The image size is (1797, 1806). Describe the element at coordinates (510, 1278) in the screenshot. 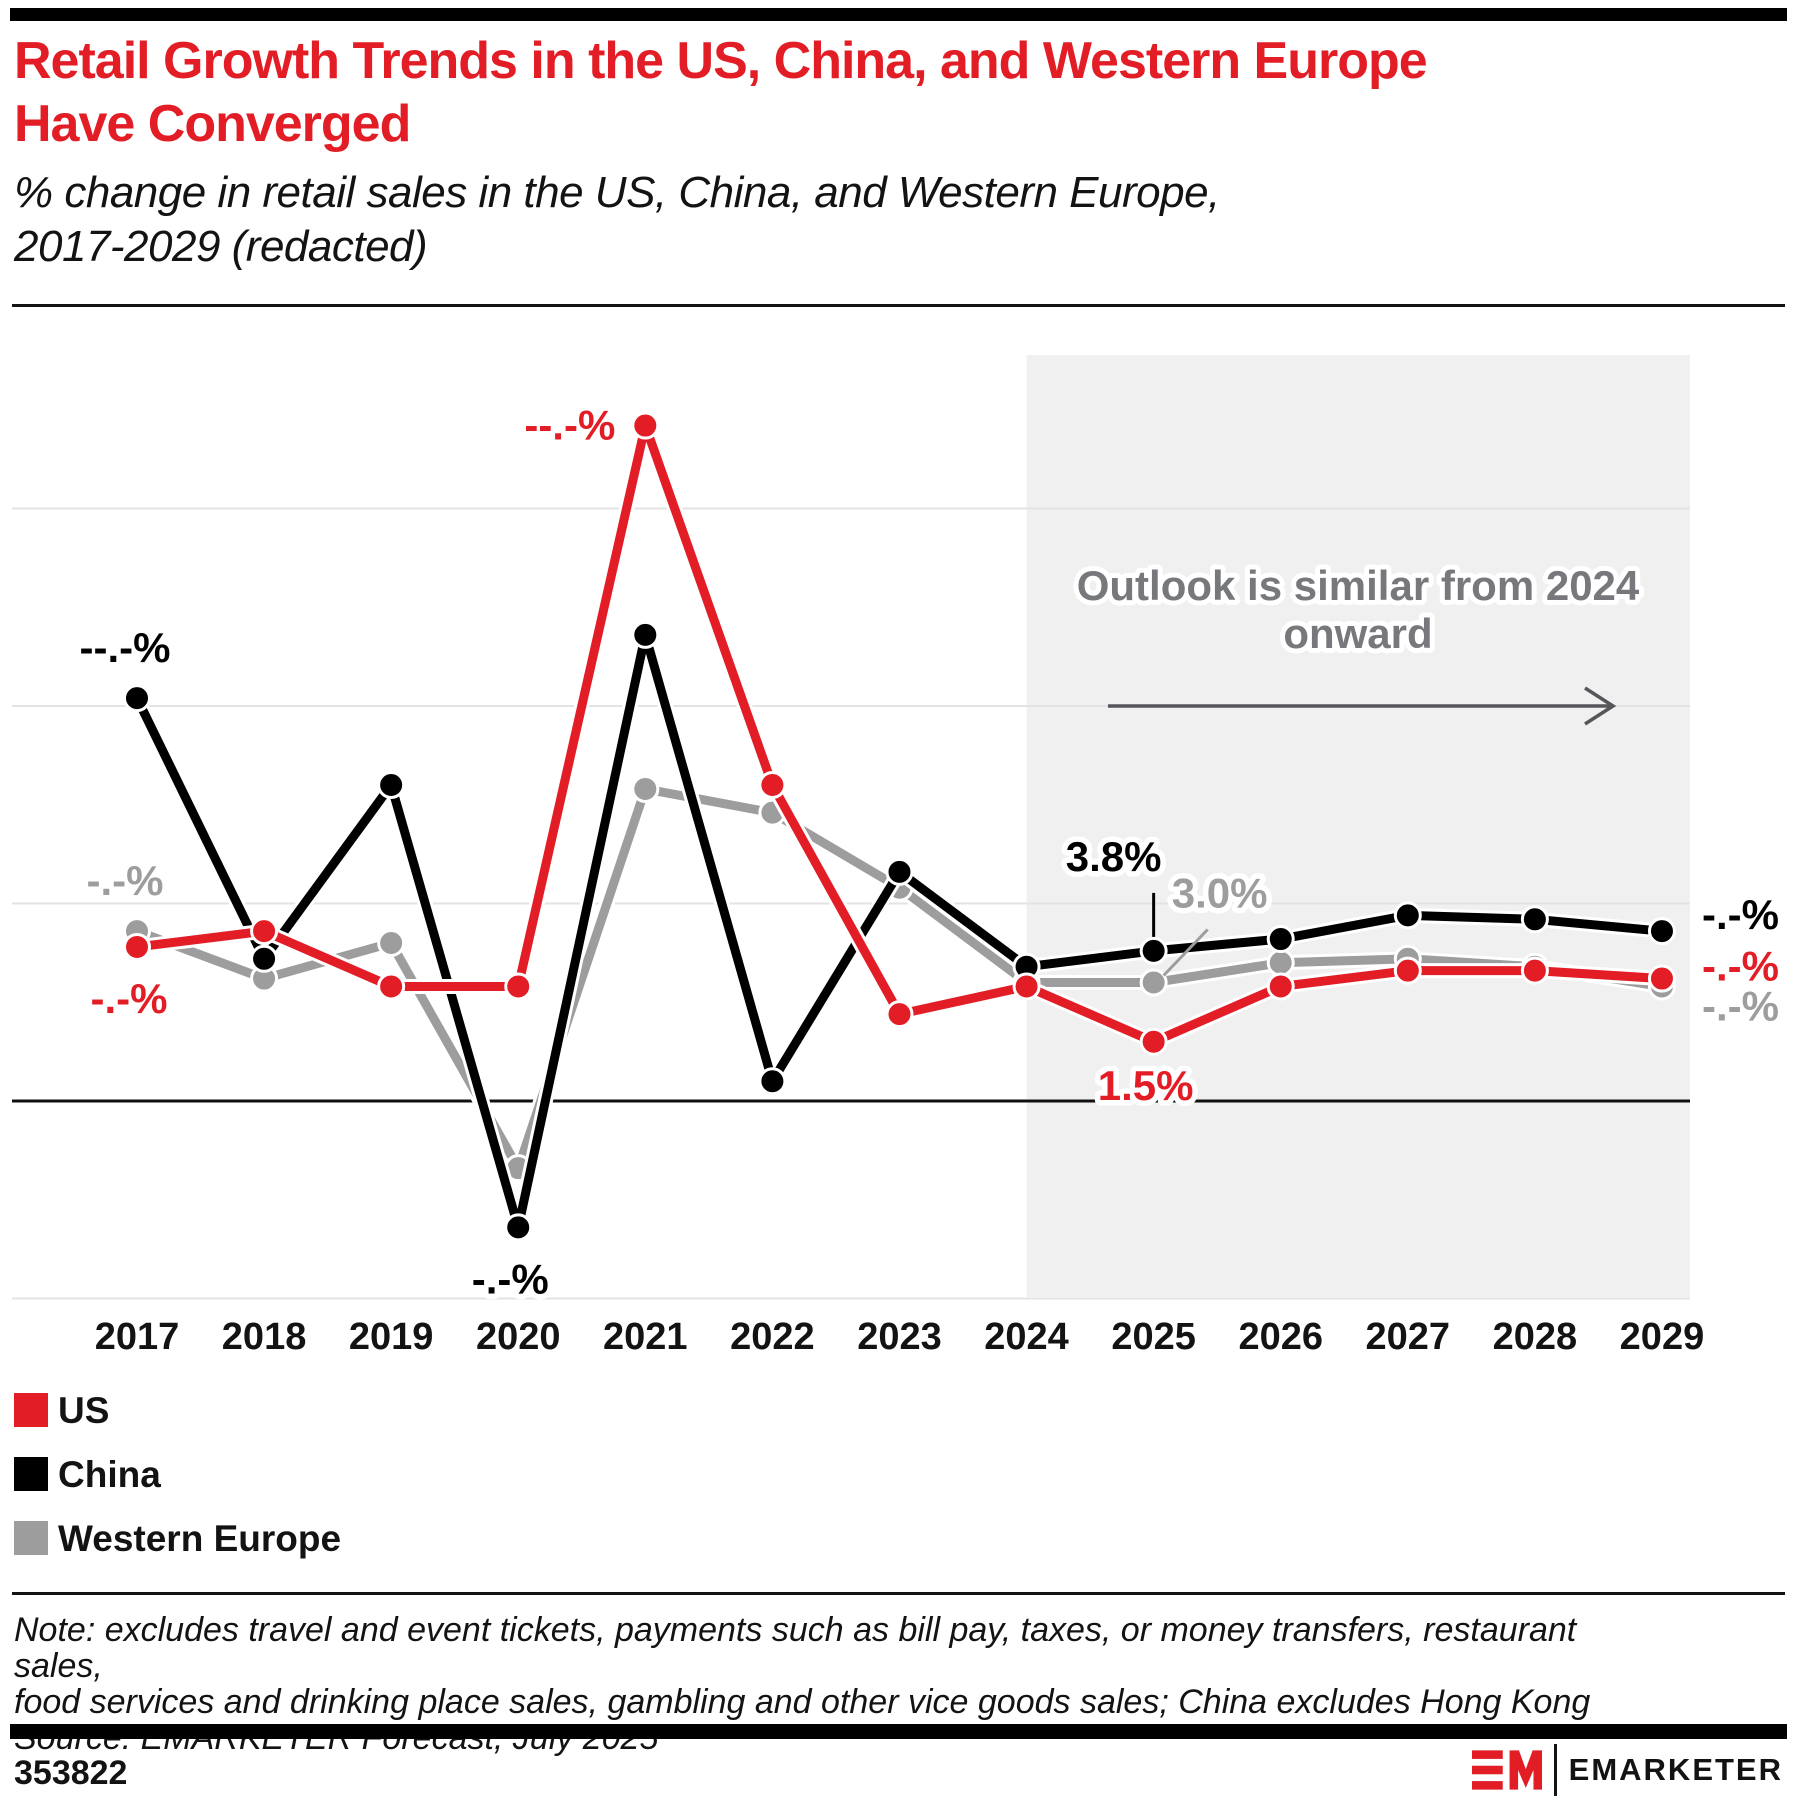

I see `value-label-china-2020: -.-%` at that location.